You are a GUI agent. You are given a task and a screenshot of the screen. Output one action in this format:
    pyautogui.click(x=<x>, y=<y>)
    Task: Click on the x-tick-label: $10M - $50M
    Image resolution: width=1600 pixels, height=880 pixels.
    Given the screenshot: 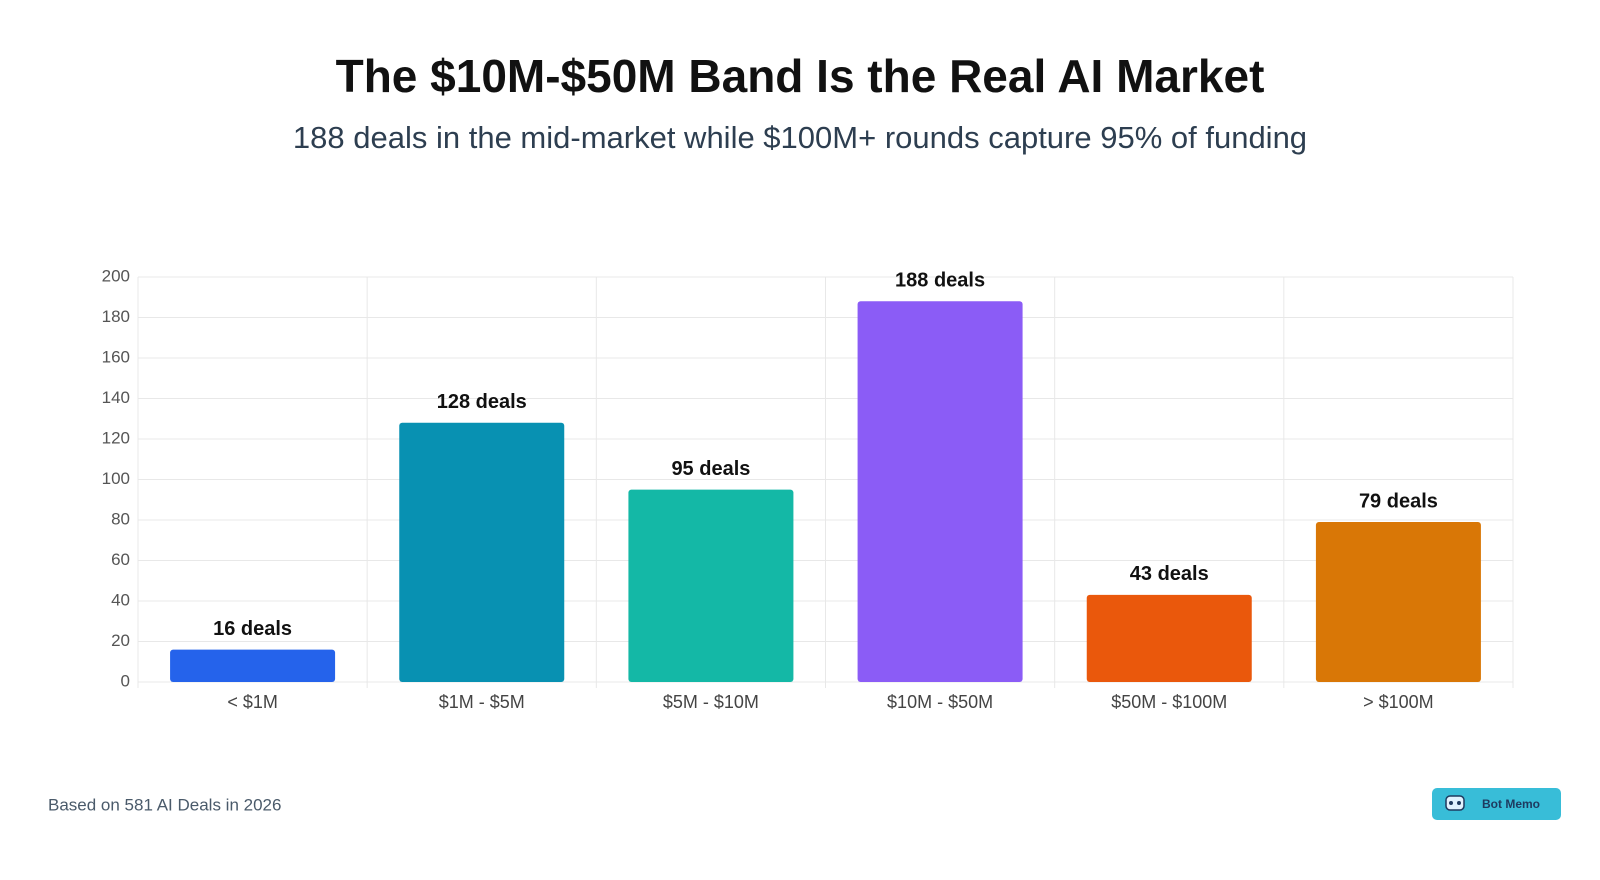 What is the action you would take?
    pyautogui.click(x=940, y=702)
    